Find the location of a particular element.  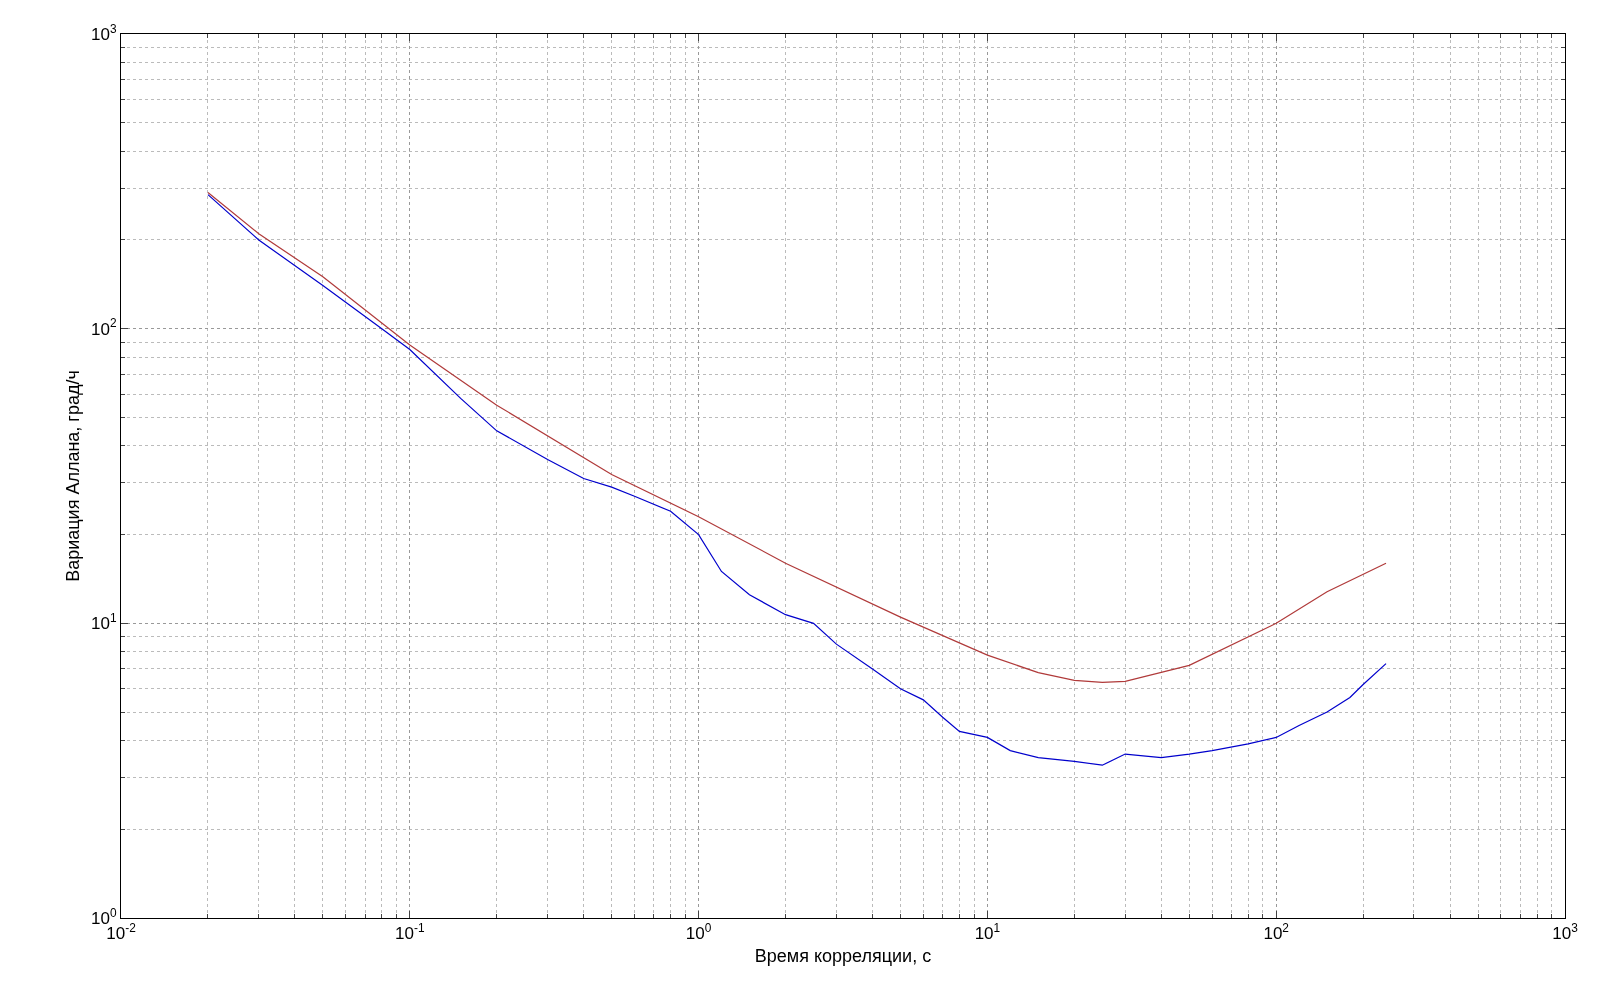

y-tick-label: 10$^{3}$ is located at coordinates (104, 32).